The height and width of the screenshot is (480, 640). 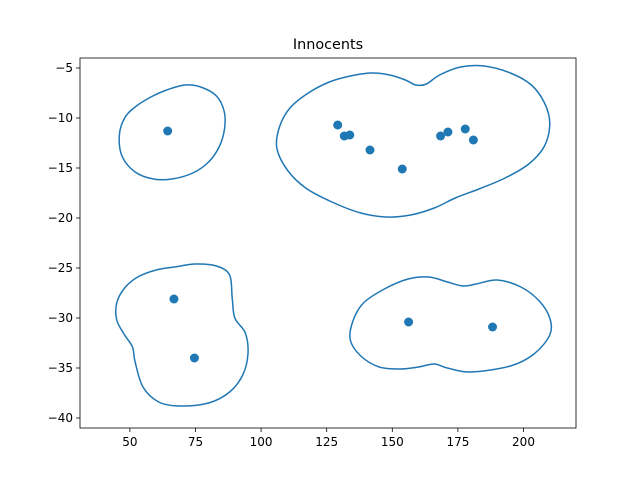 I want to click on chart-title: Innocents, so click(x=328, y=45).